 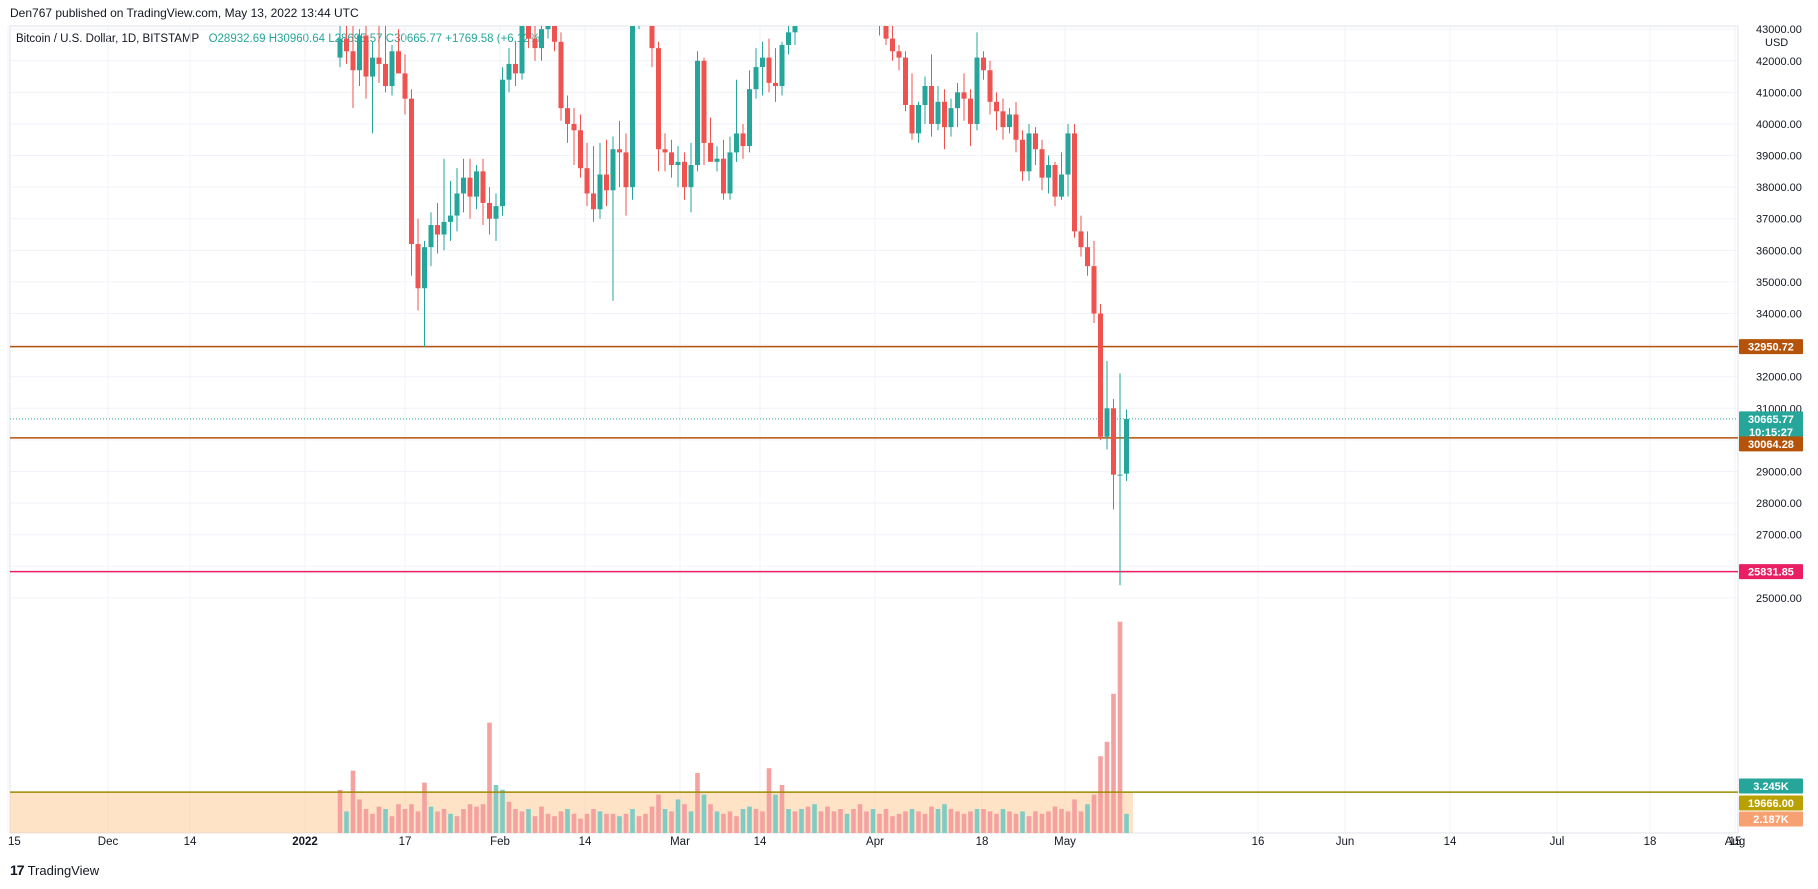 I want to click on price-tick-label: 35000.00, so click(x=1779, y=283).